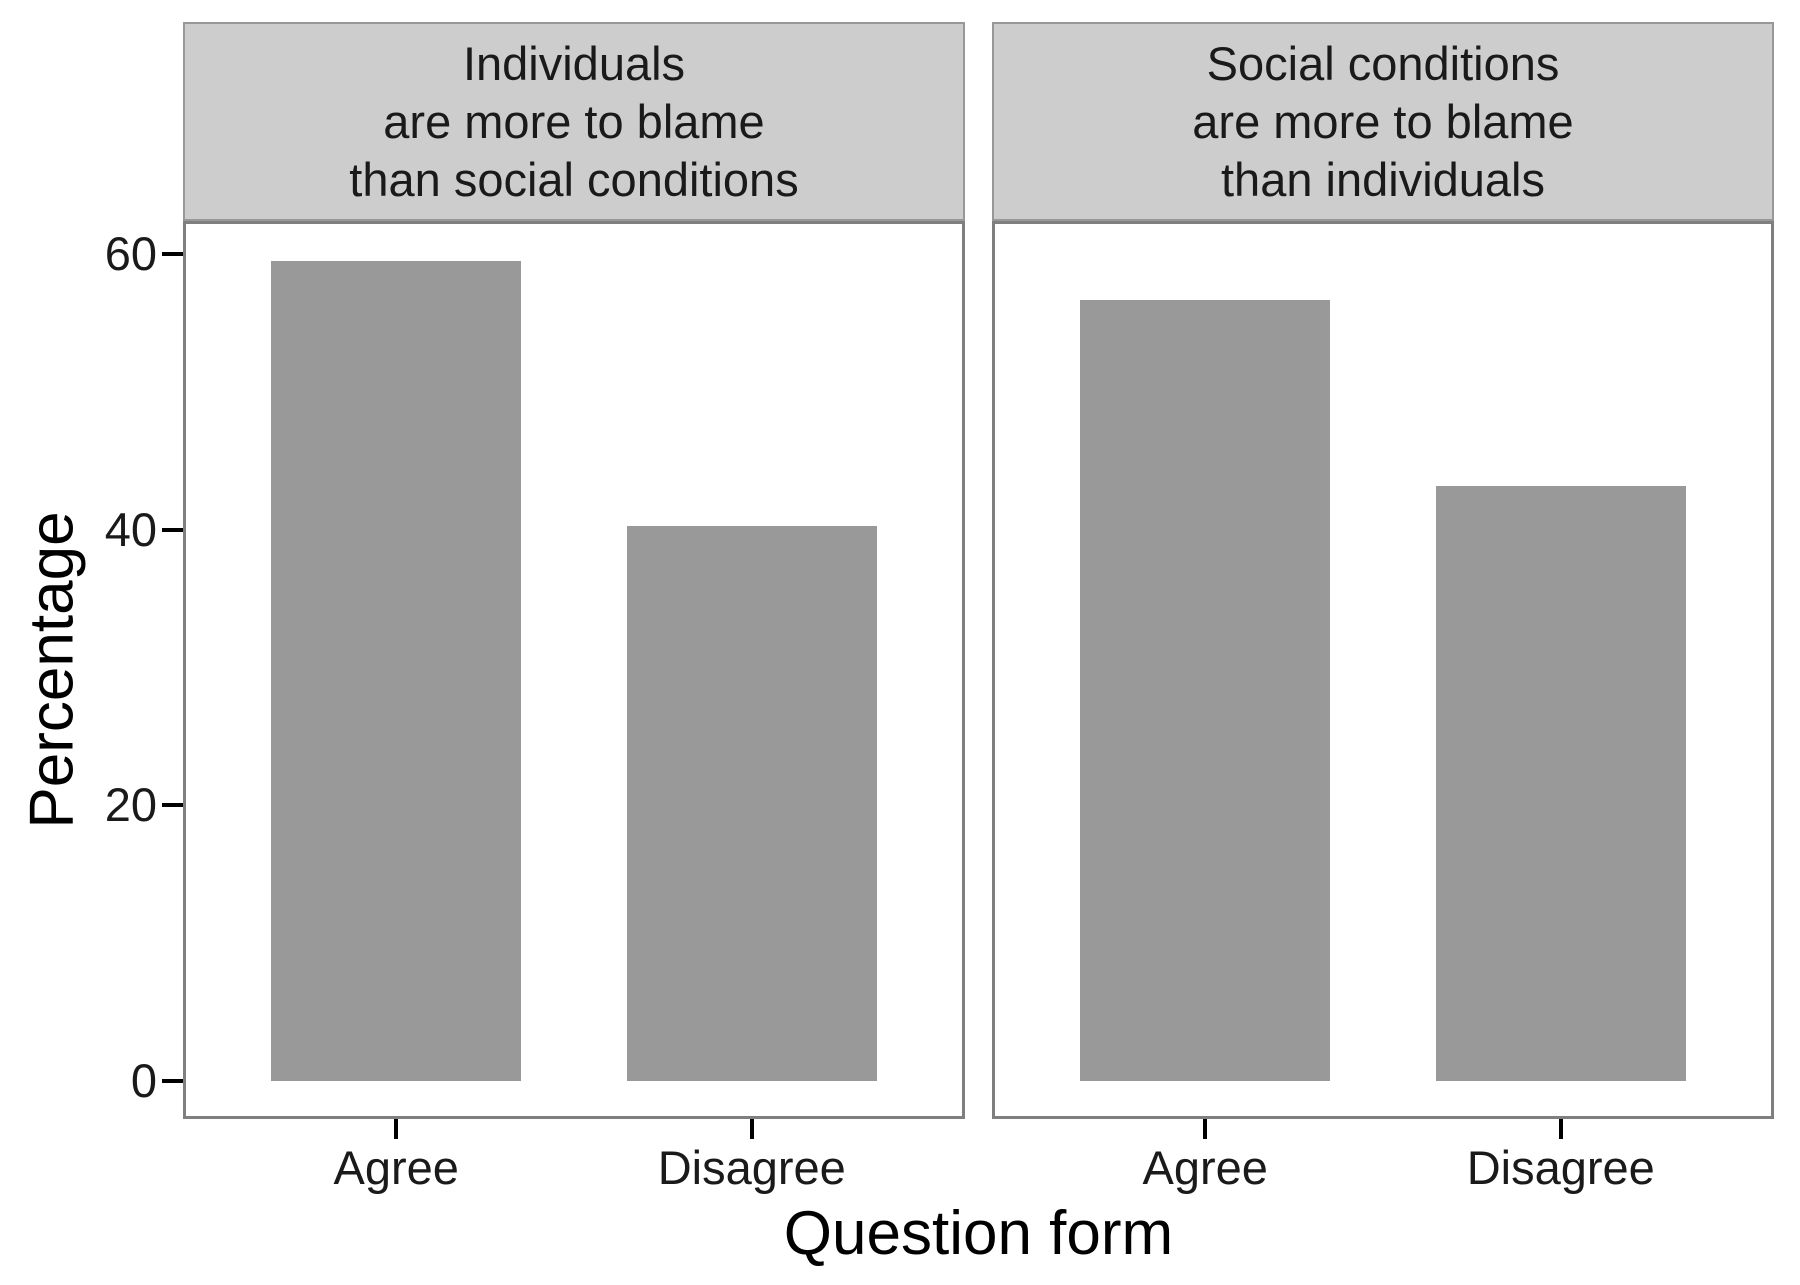 The width and height of the screenshot is (1800, 1285). I want to click on x-axis-title: Question form, so click(978, 1233).